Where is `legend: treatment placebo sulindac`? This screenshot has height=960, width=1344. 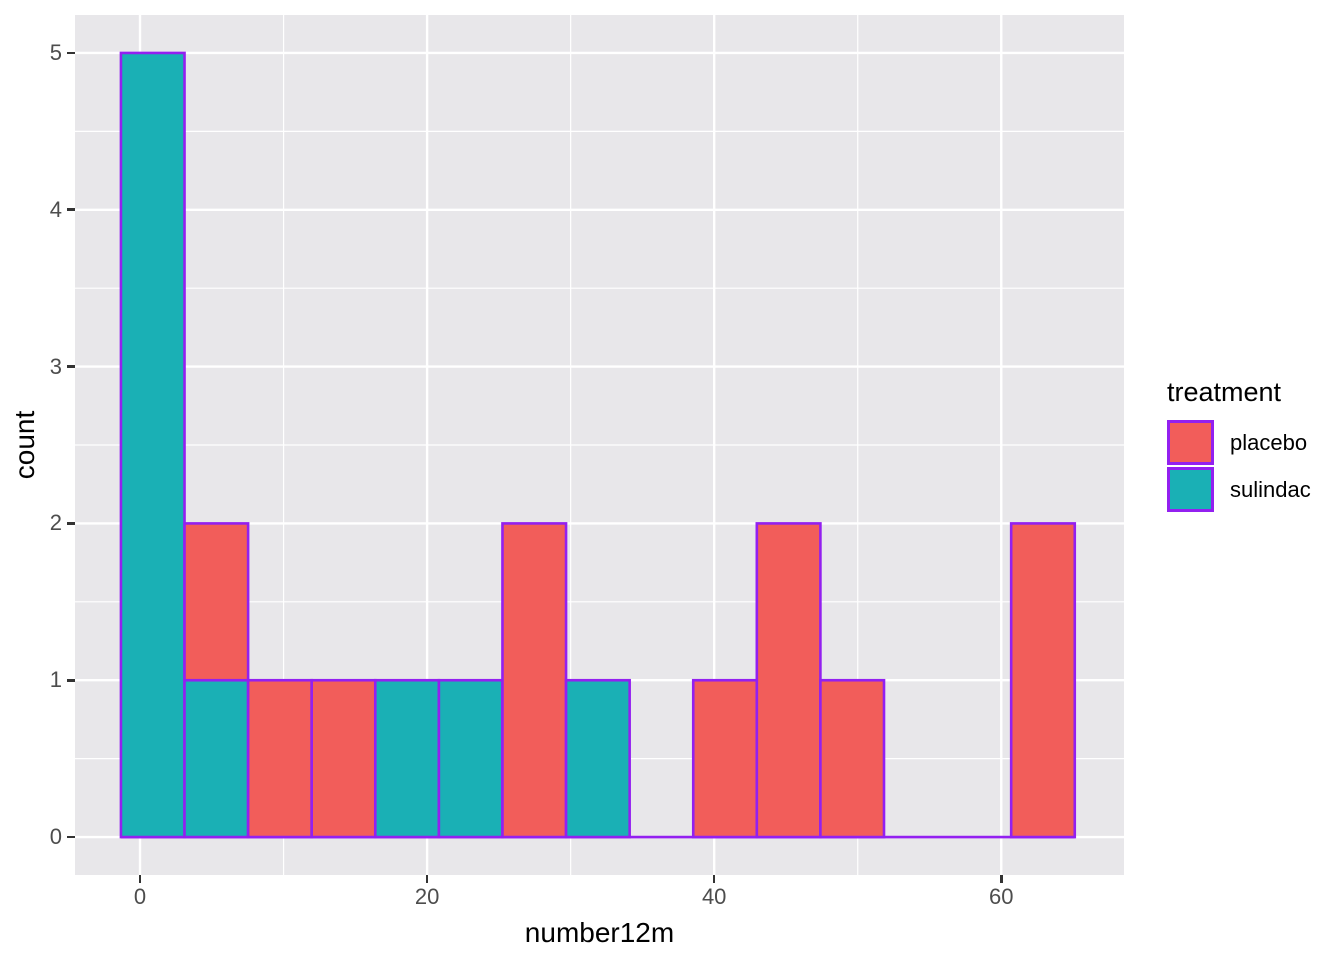 legend: treatment placebo sulindac is located at coordinates (1239, 445).